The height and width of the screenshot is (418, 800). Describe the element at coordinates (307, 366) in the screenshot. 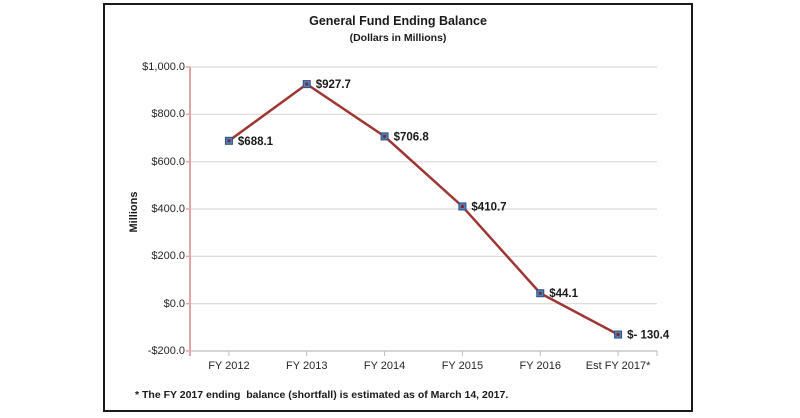

I see `x-tick-label: FY 2013` at that location.